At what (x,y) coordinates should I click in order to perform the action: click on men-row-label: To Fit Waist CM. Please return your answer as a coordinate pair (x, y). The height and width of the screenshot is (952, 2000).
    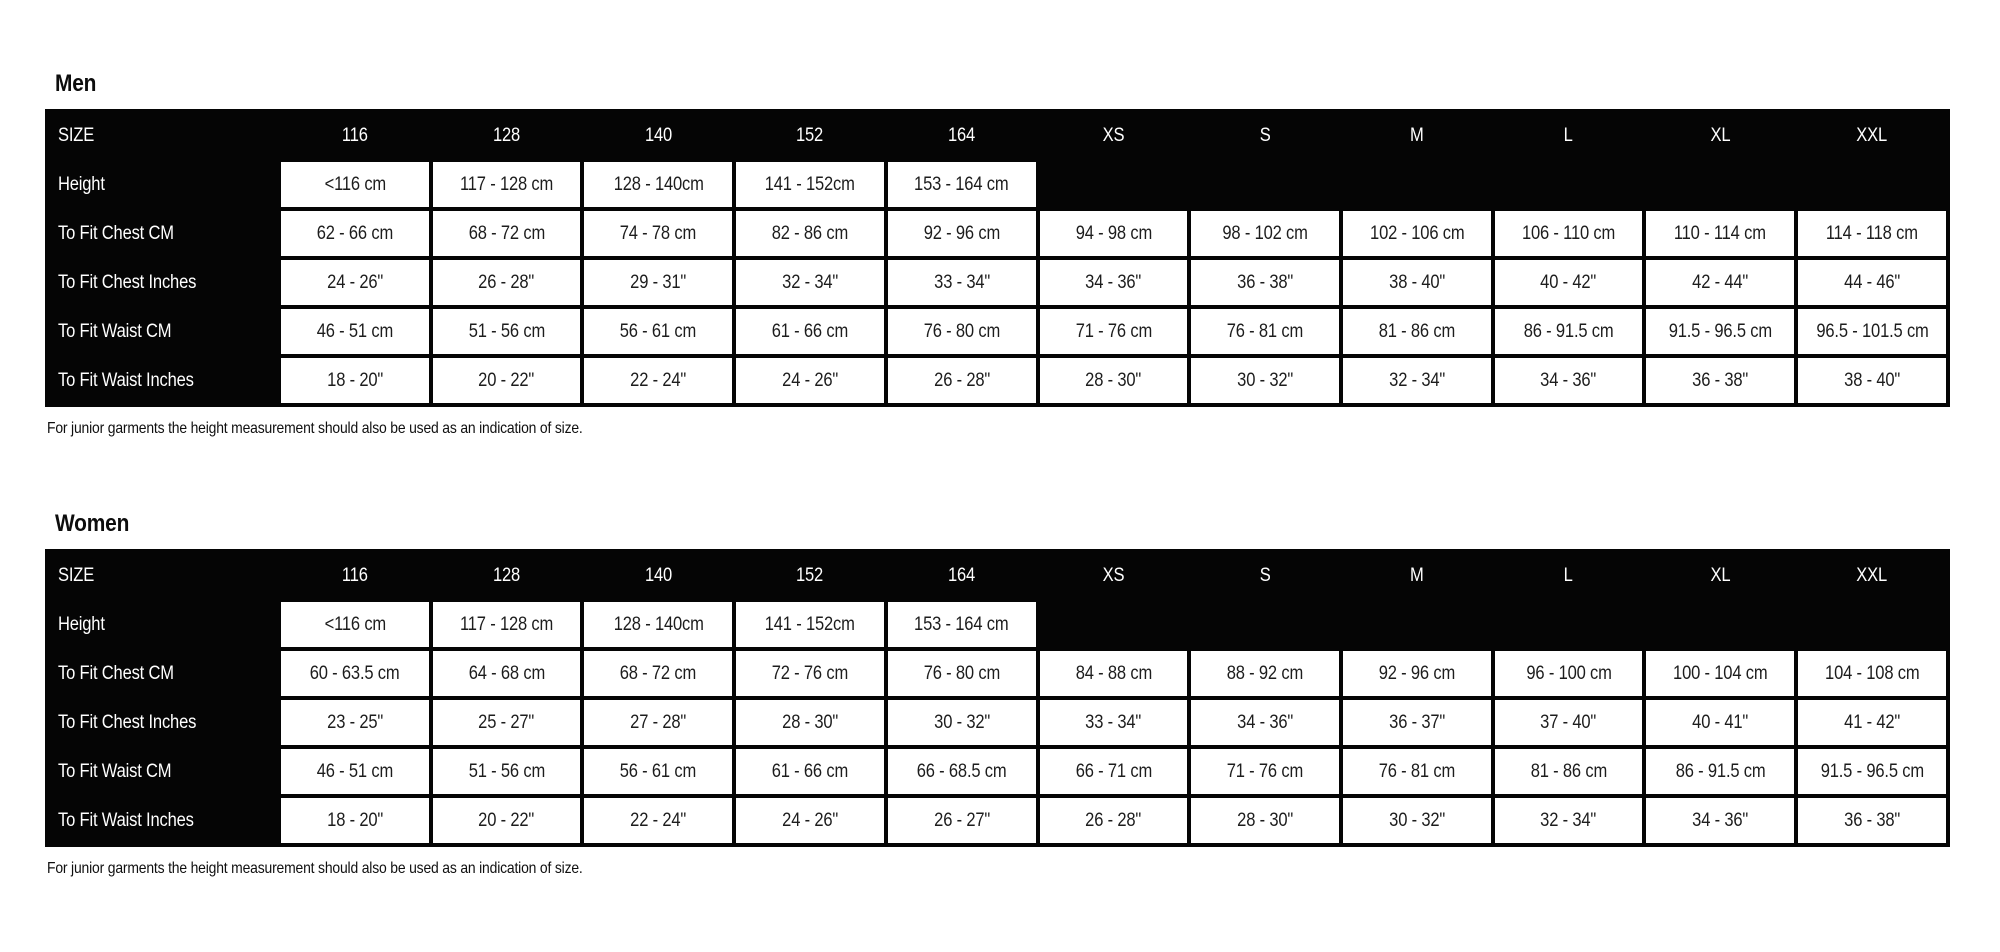
    Looking at the image, I should click on (163, 331).